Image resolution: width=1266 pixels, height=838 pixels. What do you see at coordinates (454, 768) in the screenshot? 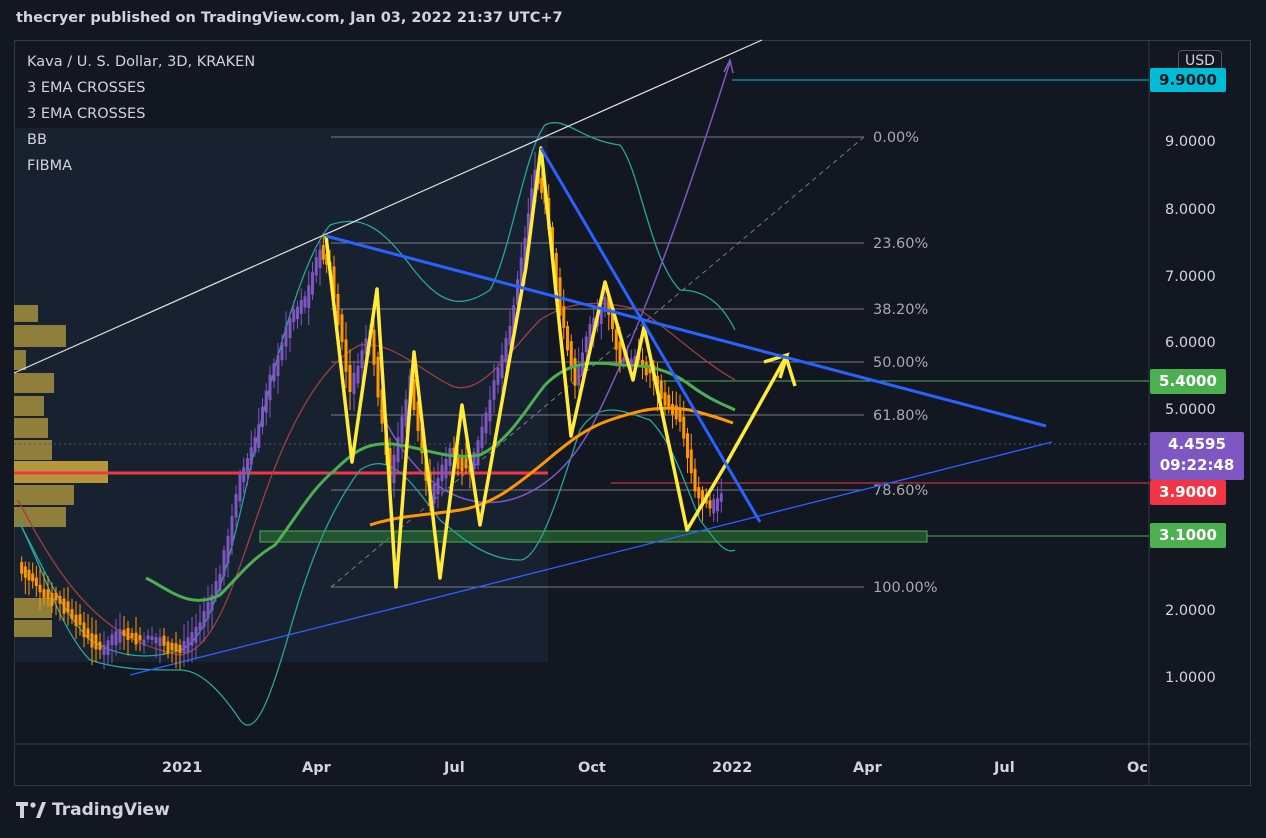
I see `x-tick-jul: Jul` at bounding box center [454, 768].